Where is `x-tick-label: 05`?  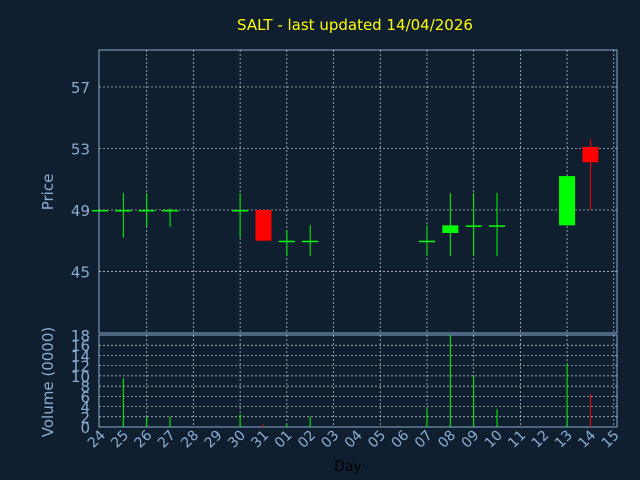
x-tick-label: 05 is located at coordinates (377, 440).